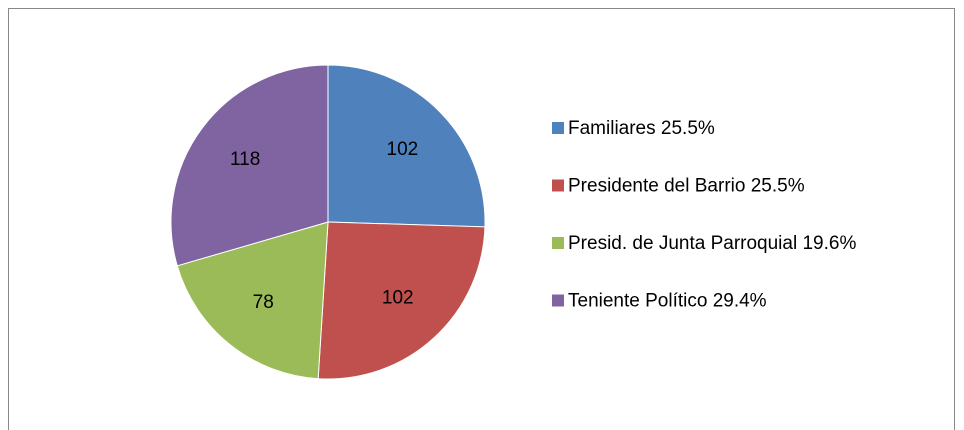 This screenshot has height=430, width=964. I want to click on data-label: 78, so click(263, 302).